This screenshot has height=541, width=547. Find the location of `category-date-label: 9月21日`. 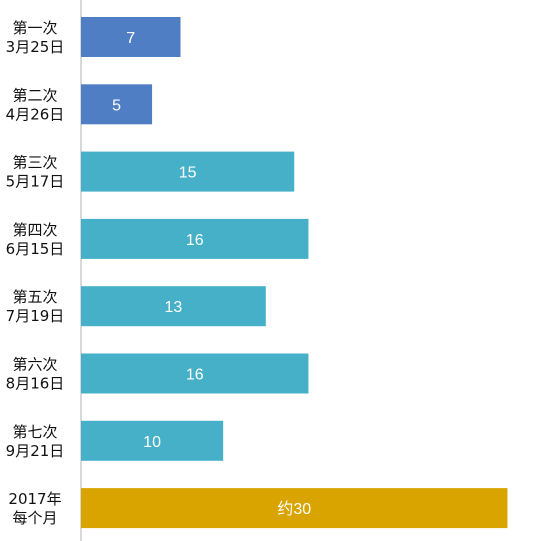

category-date-label: 9月21日 is located at coordinates (35, 451).